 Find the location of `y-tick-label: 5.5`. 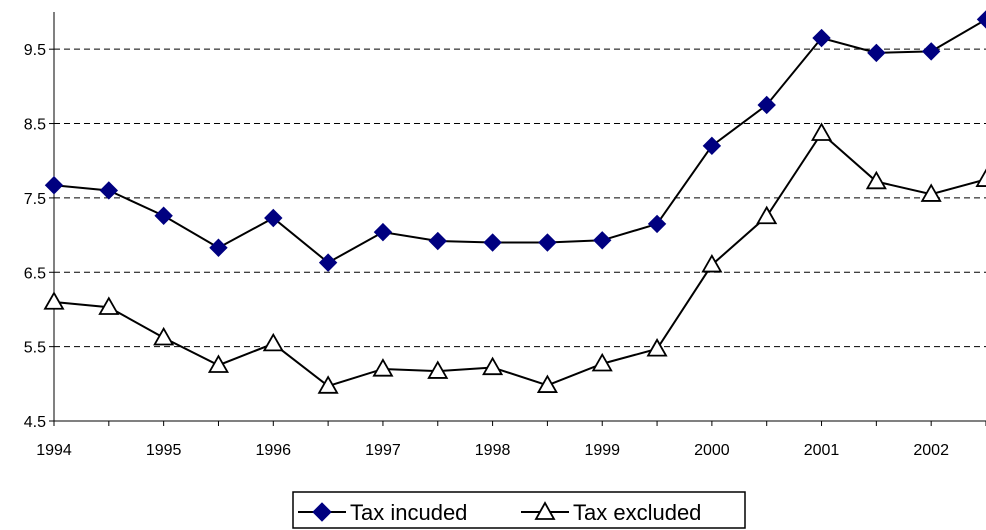

y-tick-label: 5.5 is located at coordinates (35, 348).